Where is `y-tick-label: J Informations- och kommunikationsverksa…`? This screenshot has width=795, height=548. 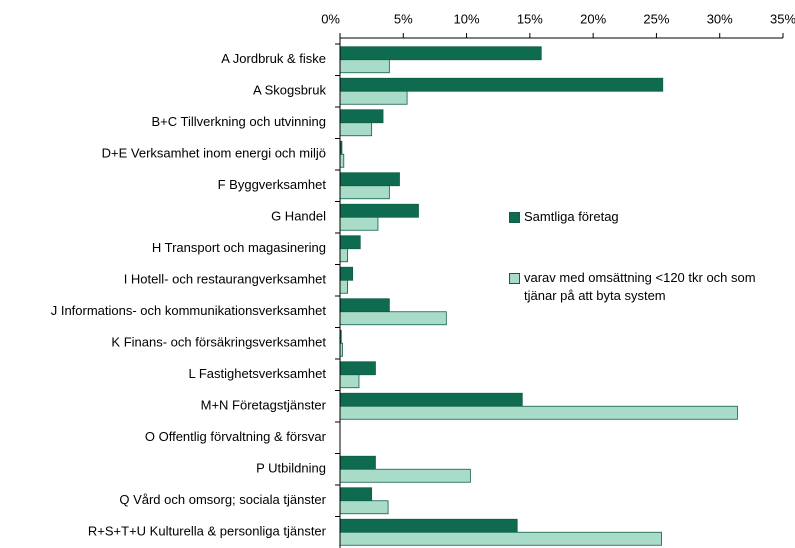 y-tick-label: J Informations- och kommunikationsverksa… is located at coordinates (189, 310).